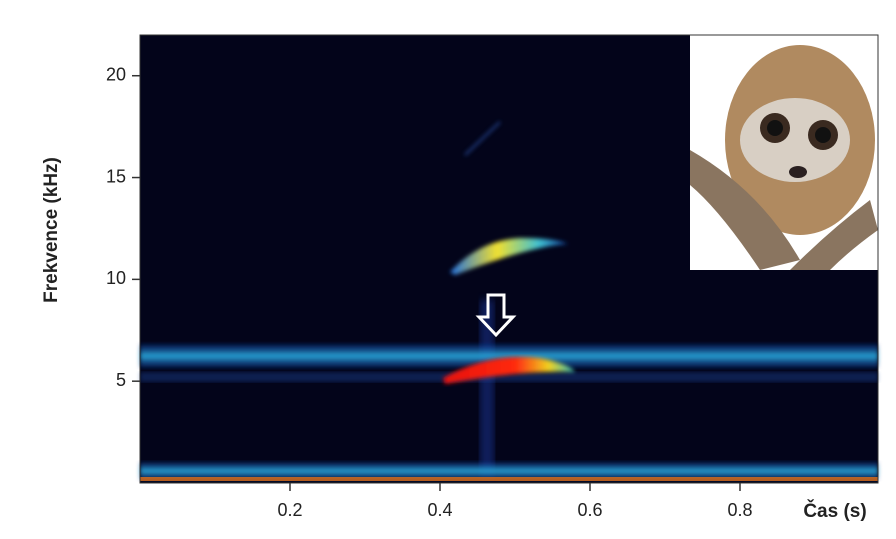 The height and width of the screenshot is (539, 896). I want to click on x-tick-label: 0.8, so click(739, 510).